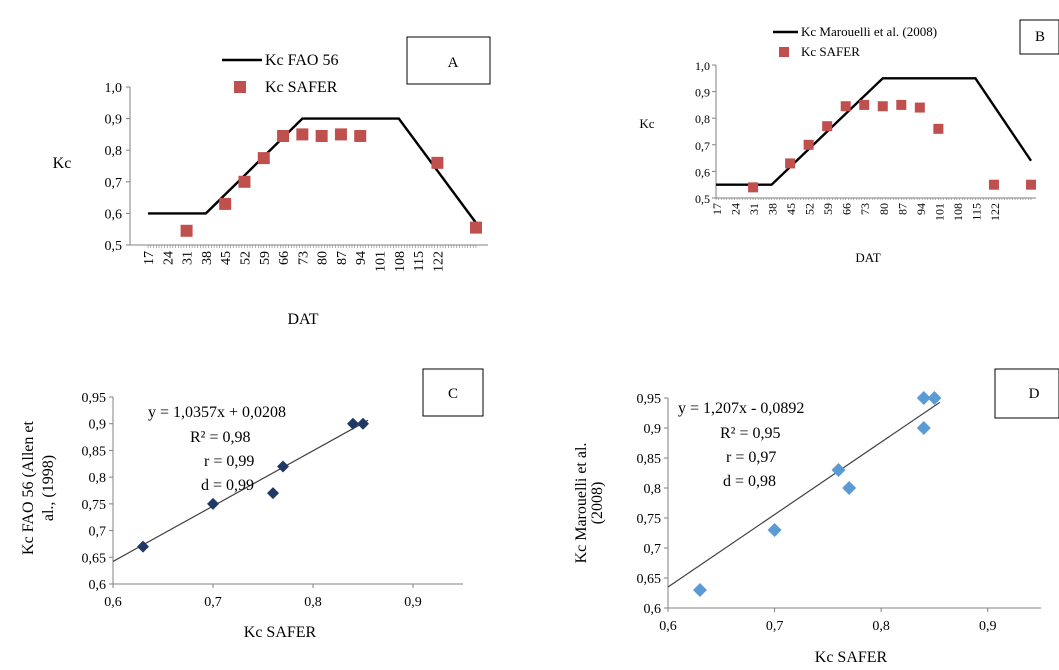 The image size is (1059, 670). What do you see at coordinates (784, 52) in the screenshot?
I see `legend-square-swatch` at bounding box center [784, 52].